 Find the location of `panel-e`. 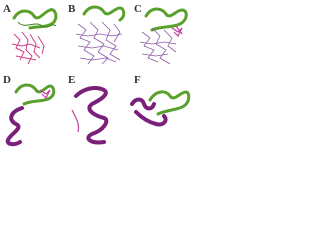

panel-e is located at coordinates (90, 115).